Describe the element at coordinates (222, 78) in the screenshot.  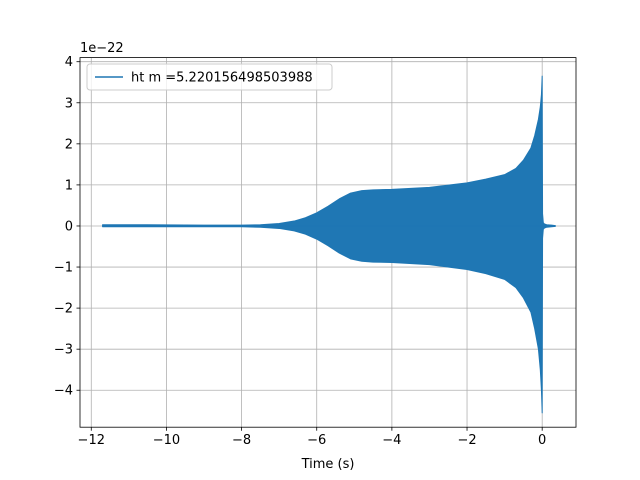
I see `legend-label: ht m =5.220156498503988` at that location.